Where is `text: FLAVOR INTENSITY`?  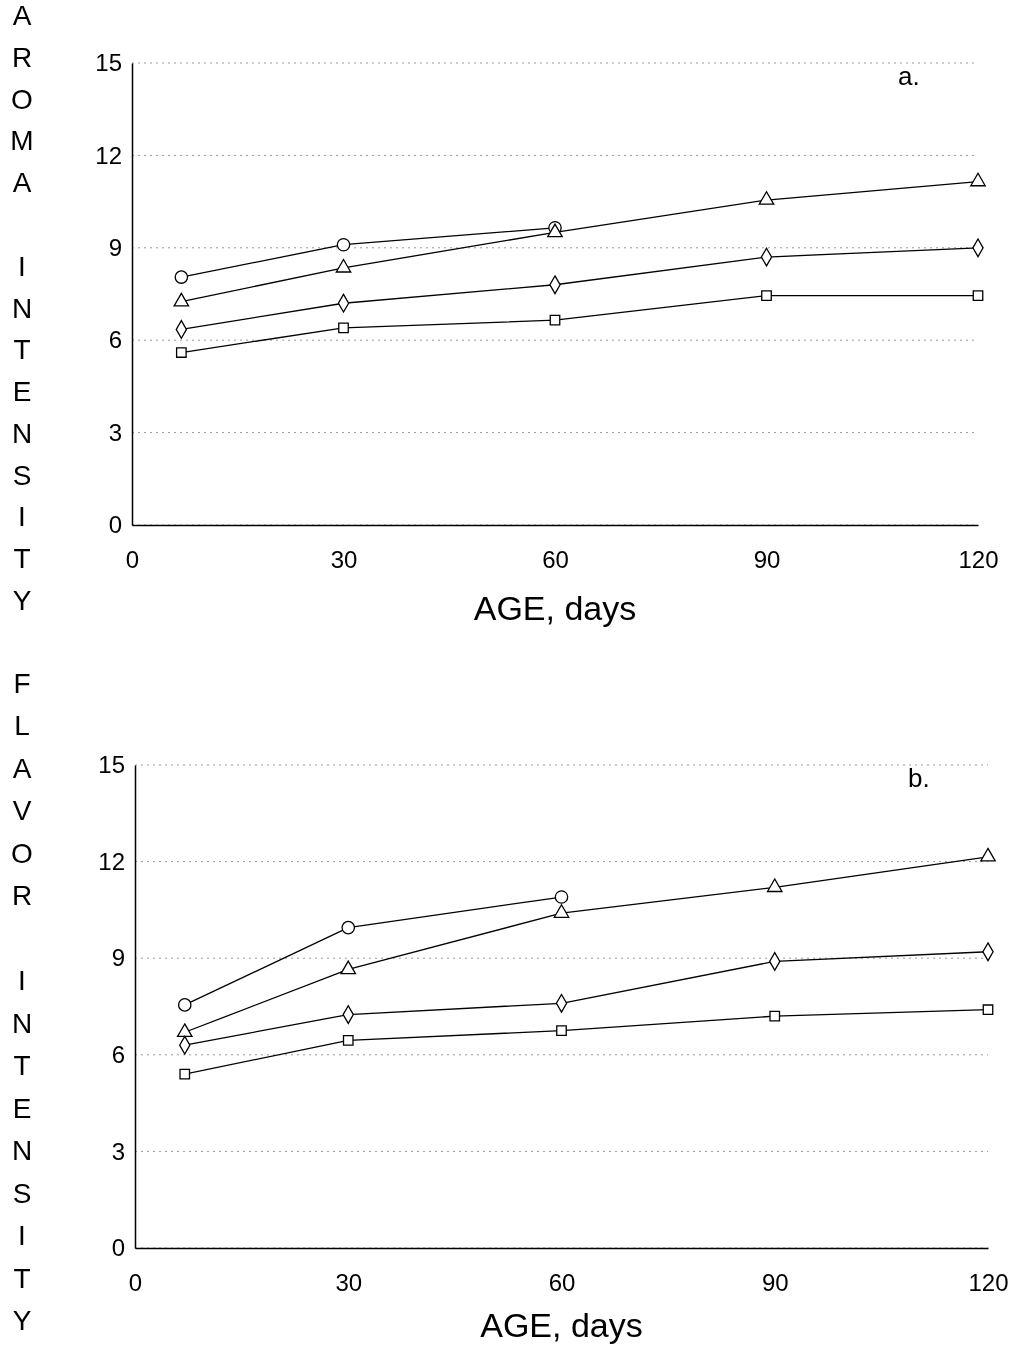
text: FLAVOR INTENSITY is located at coordinates (22, 1002).